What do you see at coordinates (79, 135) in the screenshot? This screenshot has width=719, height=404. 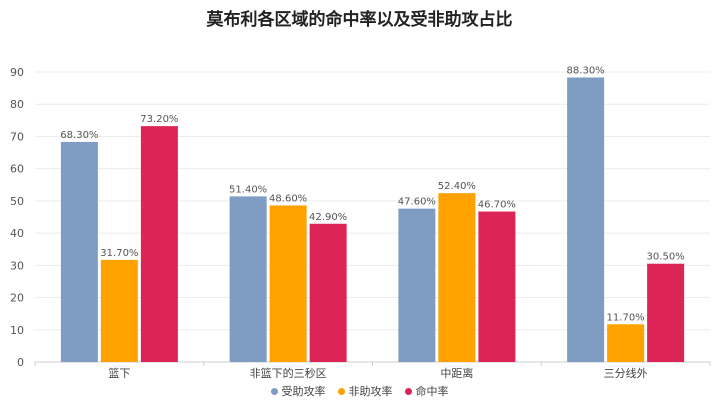 I see `data-label: 68.30%` at bounding box center [79, 135].